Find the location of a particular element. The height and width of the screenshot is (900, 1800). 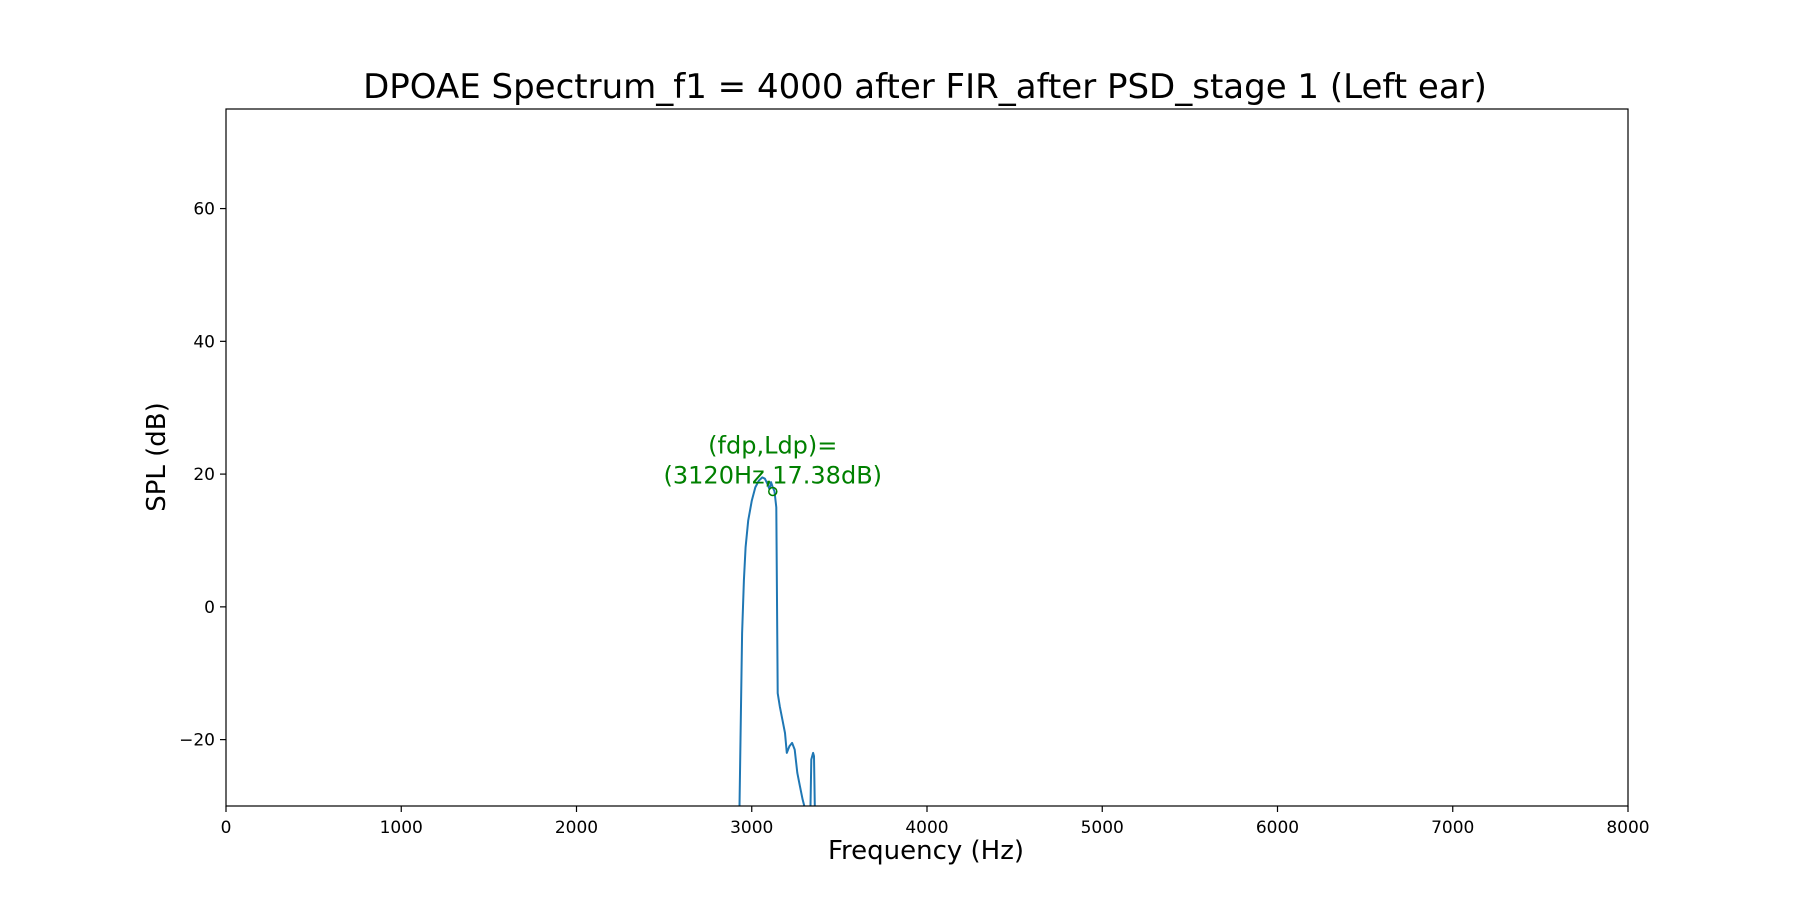

annotation-line-2: (3120Hz,17.38dB) is located at coordinates (773, 475).